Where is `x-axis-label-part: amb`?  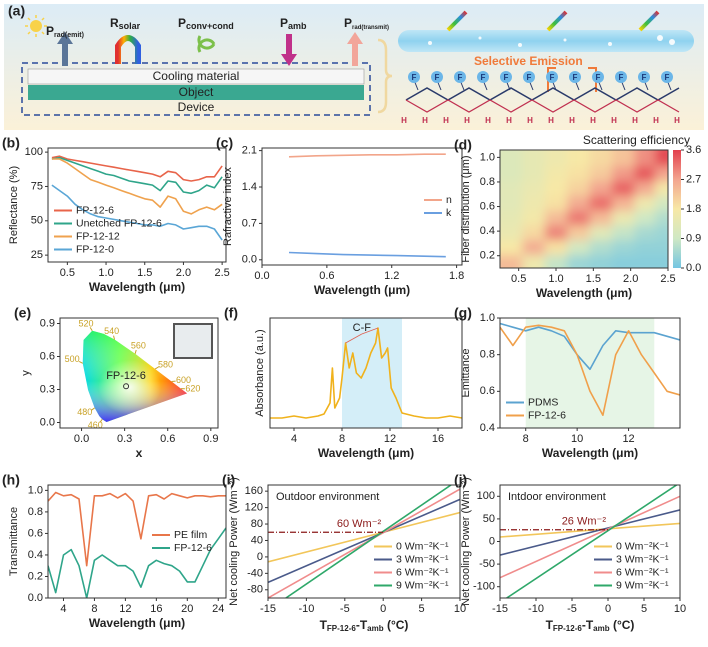
x-axis-label-part: amb is located at coordinates (375, 628).